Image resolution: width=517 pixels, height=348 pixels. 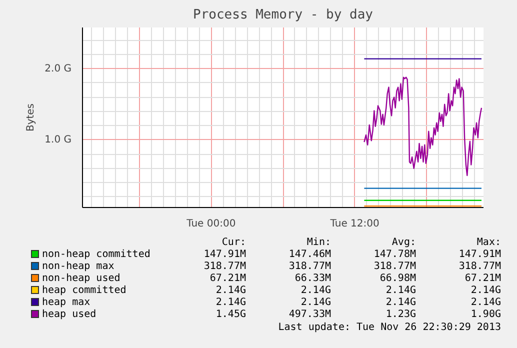 What do you see at coordinates (96, 255) in the screenshot?
I see `legend-label: non-heap committed` at bounding box center [96, 255].